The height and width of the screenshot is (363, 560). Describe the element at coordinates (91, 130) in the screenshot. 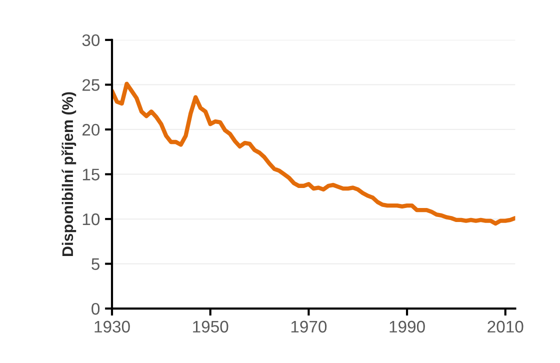

I see `y-tick-label: 20` at that location.